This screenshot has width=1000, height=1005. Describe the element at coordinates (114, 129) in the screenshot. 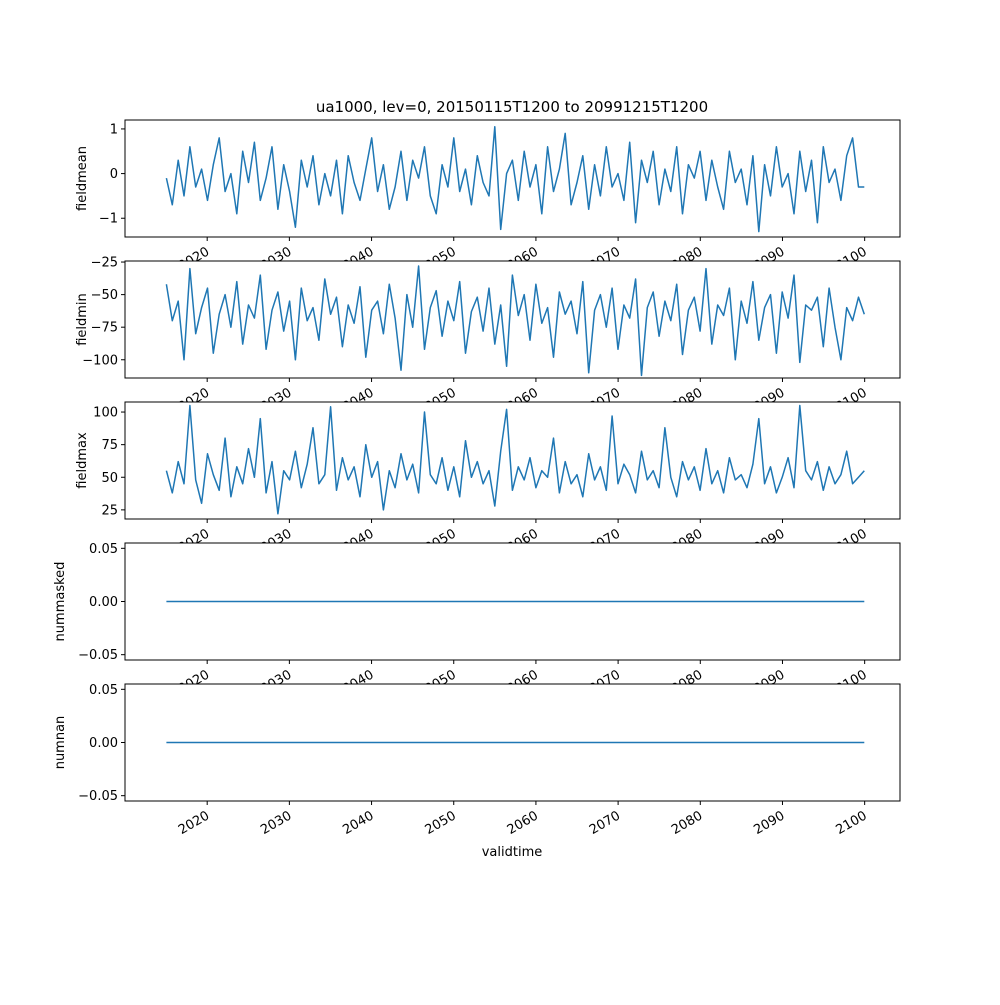

I see `y-tick-label-fieldmean: 1` at that location.